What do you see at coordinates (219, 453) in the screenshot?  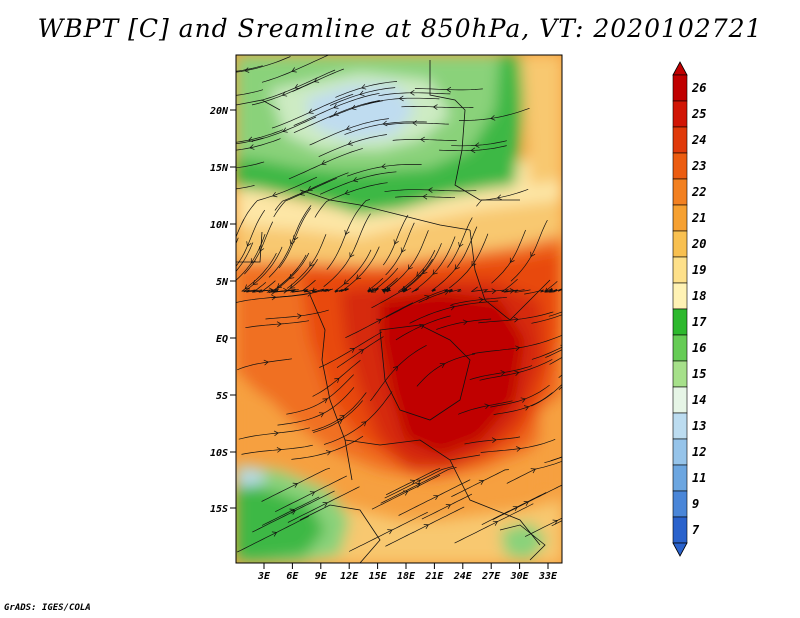 I see `lat-tick-label: 10S` at bounding box center [219, 453].